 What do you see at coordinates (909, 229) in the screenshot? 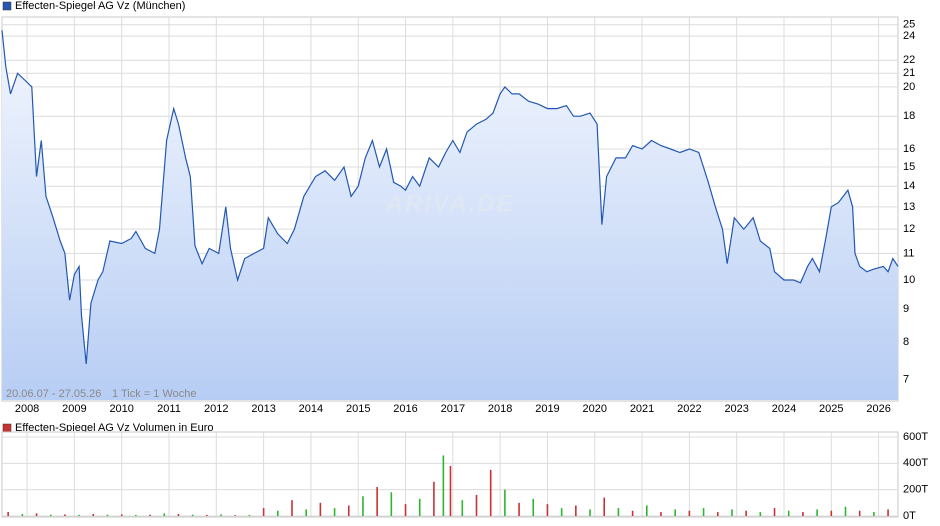
I see `y-tick-label: 12` at bounding box center [909, 229].